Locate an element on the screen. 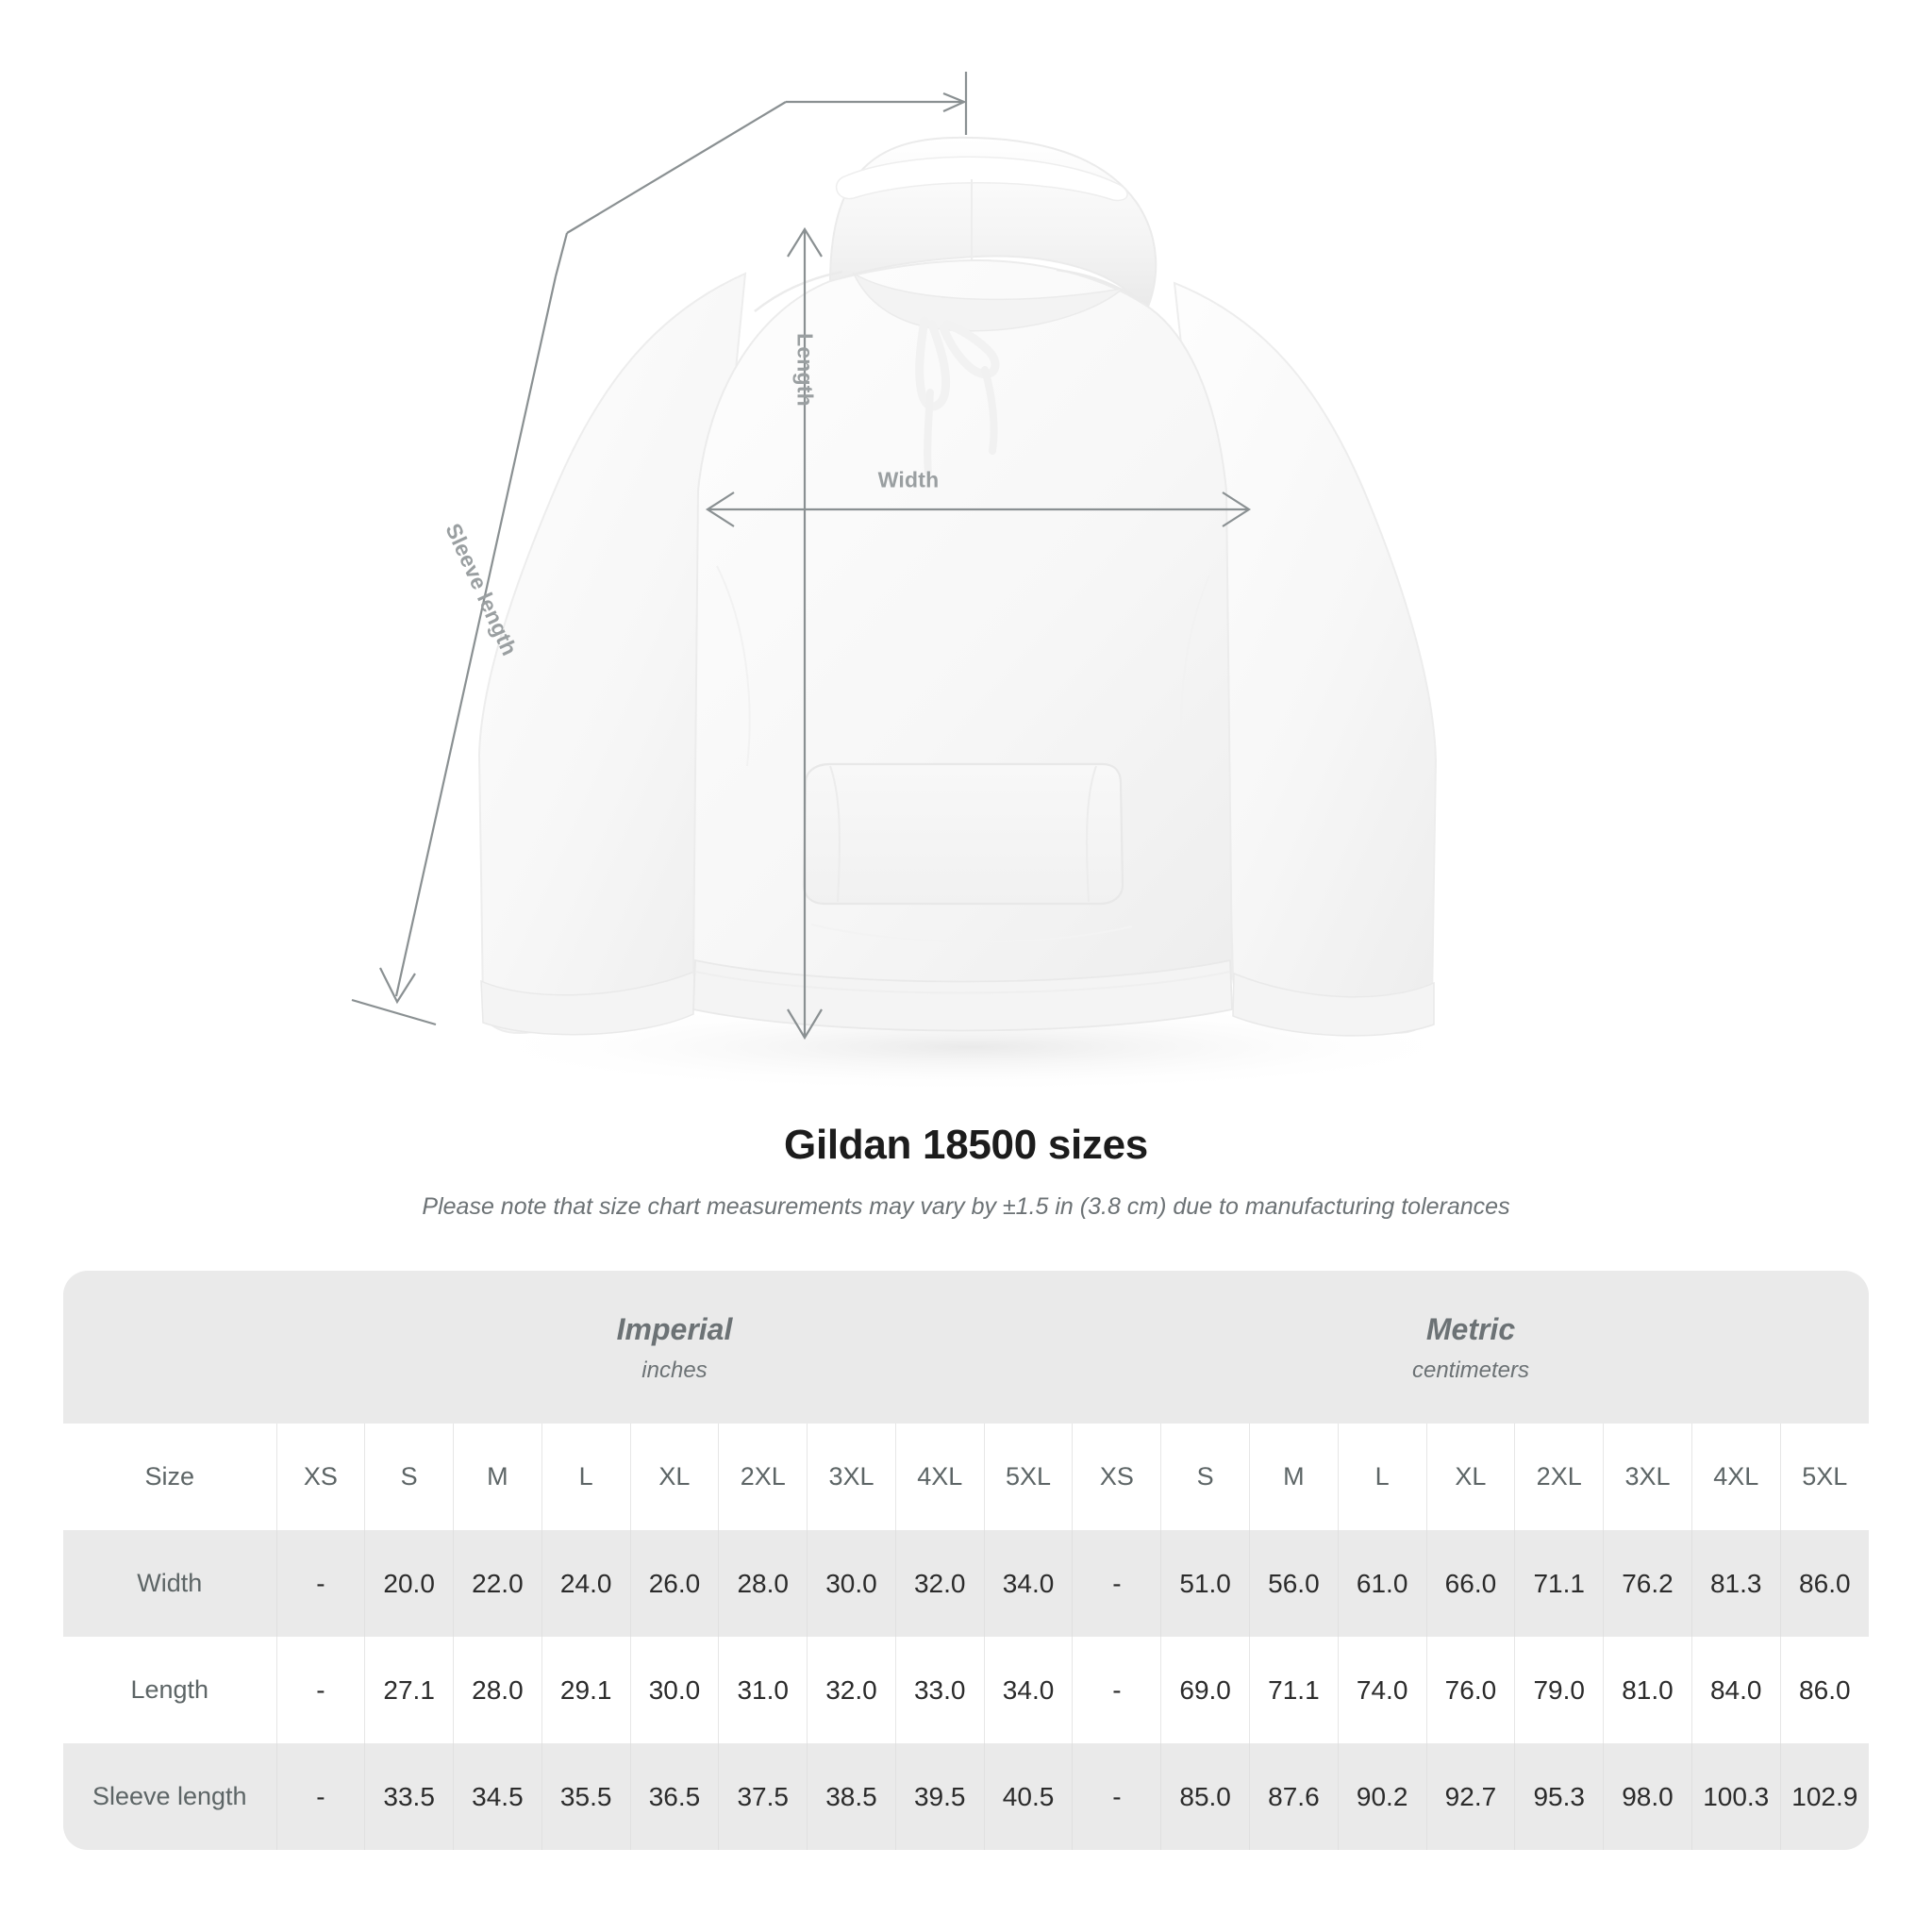 Image resolution: width=1932 pixels, height=1932 pixels. size-column-header: Size is located at coordinates (170, 1477).